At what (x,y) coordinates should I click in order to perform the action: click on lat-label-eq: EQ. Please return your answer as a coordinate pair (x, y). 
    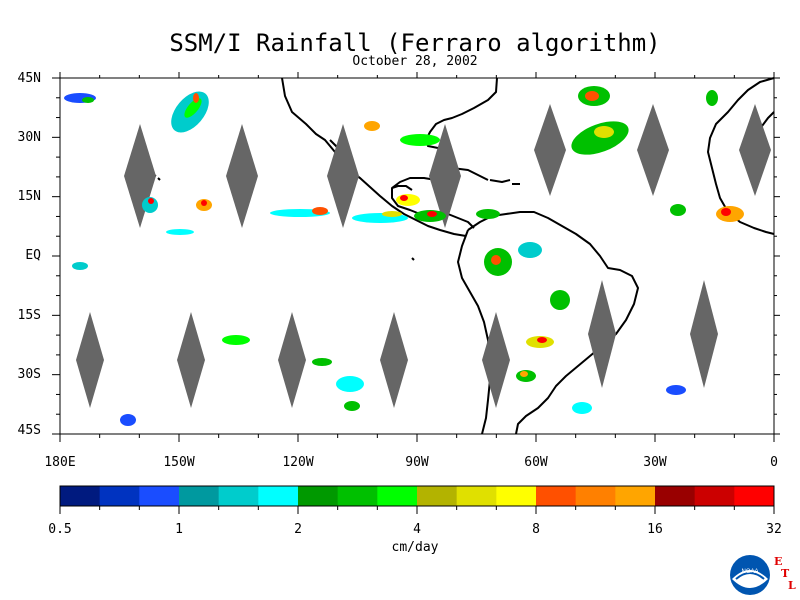
    Looking at the image, I should click on (33, 255).